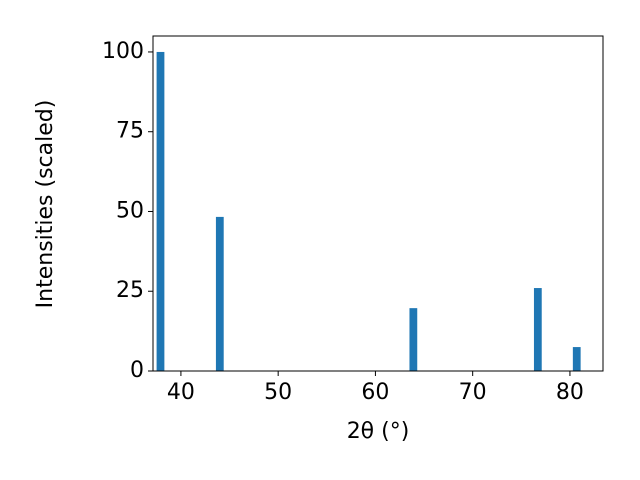 This screenshot has height=480, width=640. Describe the element at coordinates (123, 51) in the screenshot. I see `y-tick-label: 100` at that location.